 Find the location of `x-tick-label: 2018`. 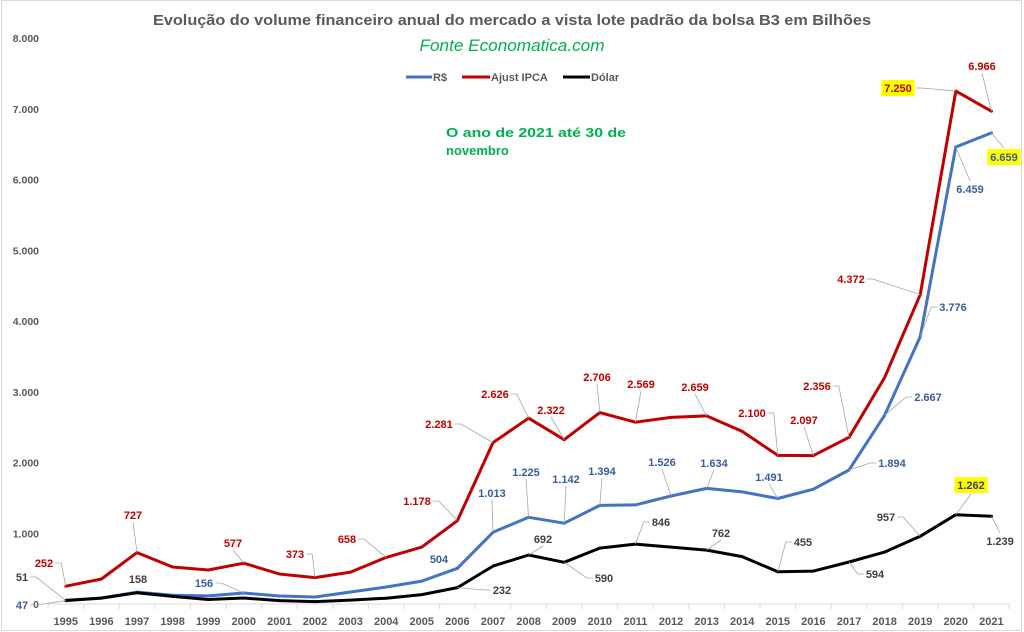

x-tick-label: 2018 is located at coordinates (884, 622).